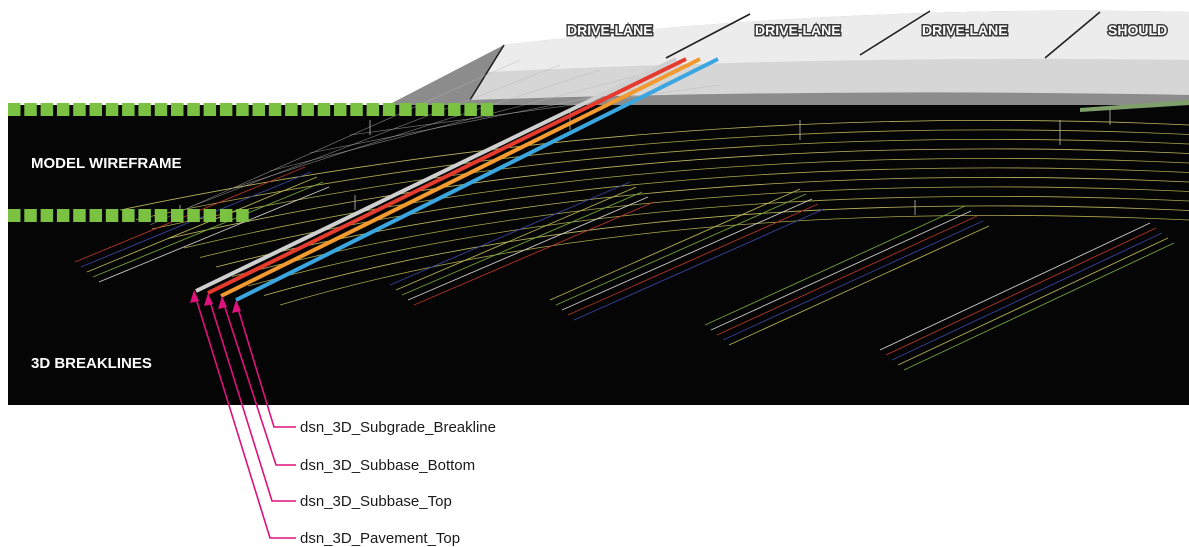 The height and width of the screenshot is (547, 1189). What do you see at coordinates (398, 427) in the screenshot?
I see `callout-subgrade-label: dsn_3D_Subgrade_Breakline` at bounding box center [398, 427].